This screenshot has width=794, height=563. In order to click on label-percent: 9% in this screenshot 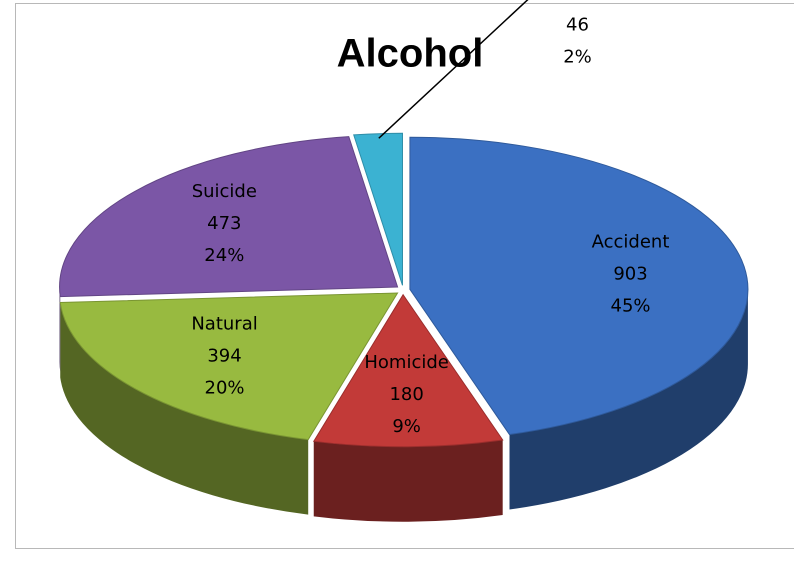, I will do `click(406, 426)`.